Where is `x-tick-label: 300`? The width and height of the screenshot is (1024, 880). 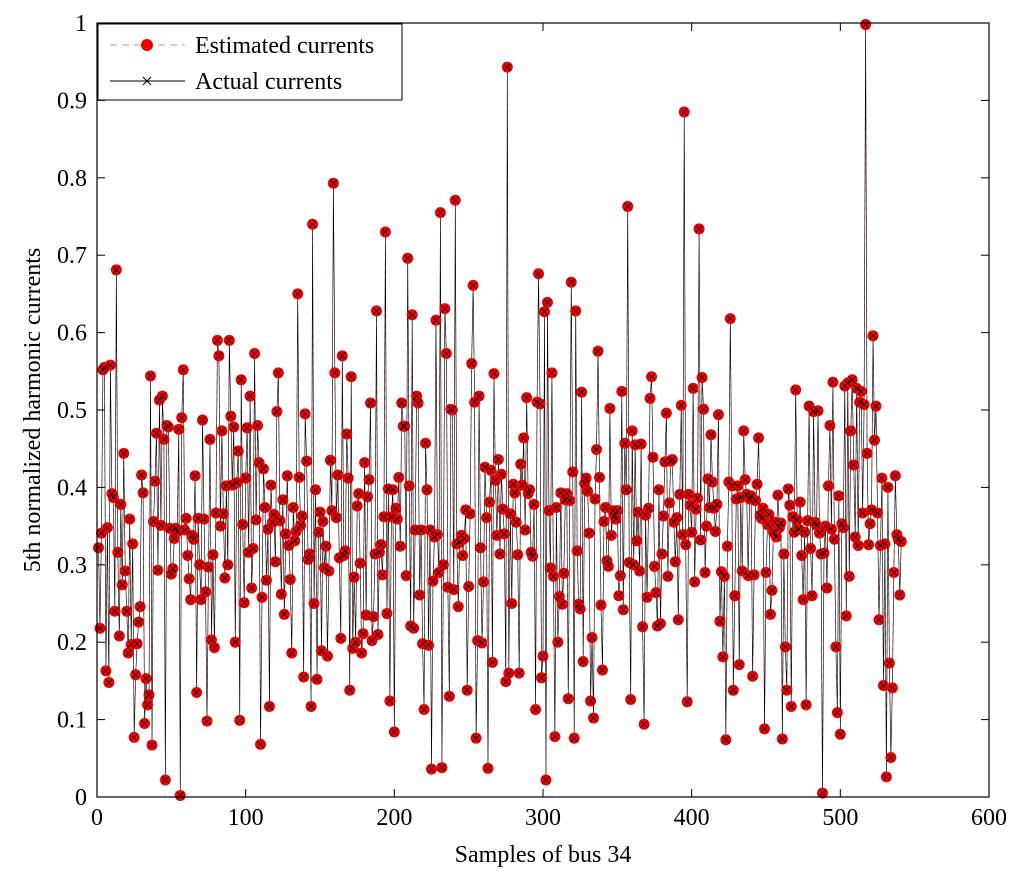 x-tick-label: 300 is located at coordinates (543, 818).